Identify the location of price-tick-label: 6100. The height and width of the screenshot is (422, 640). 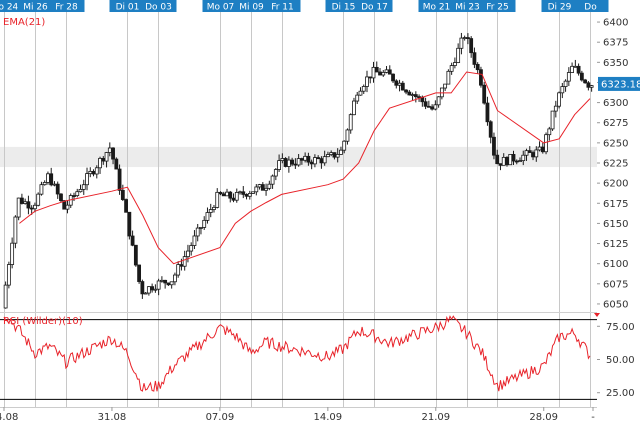
(615, 264).